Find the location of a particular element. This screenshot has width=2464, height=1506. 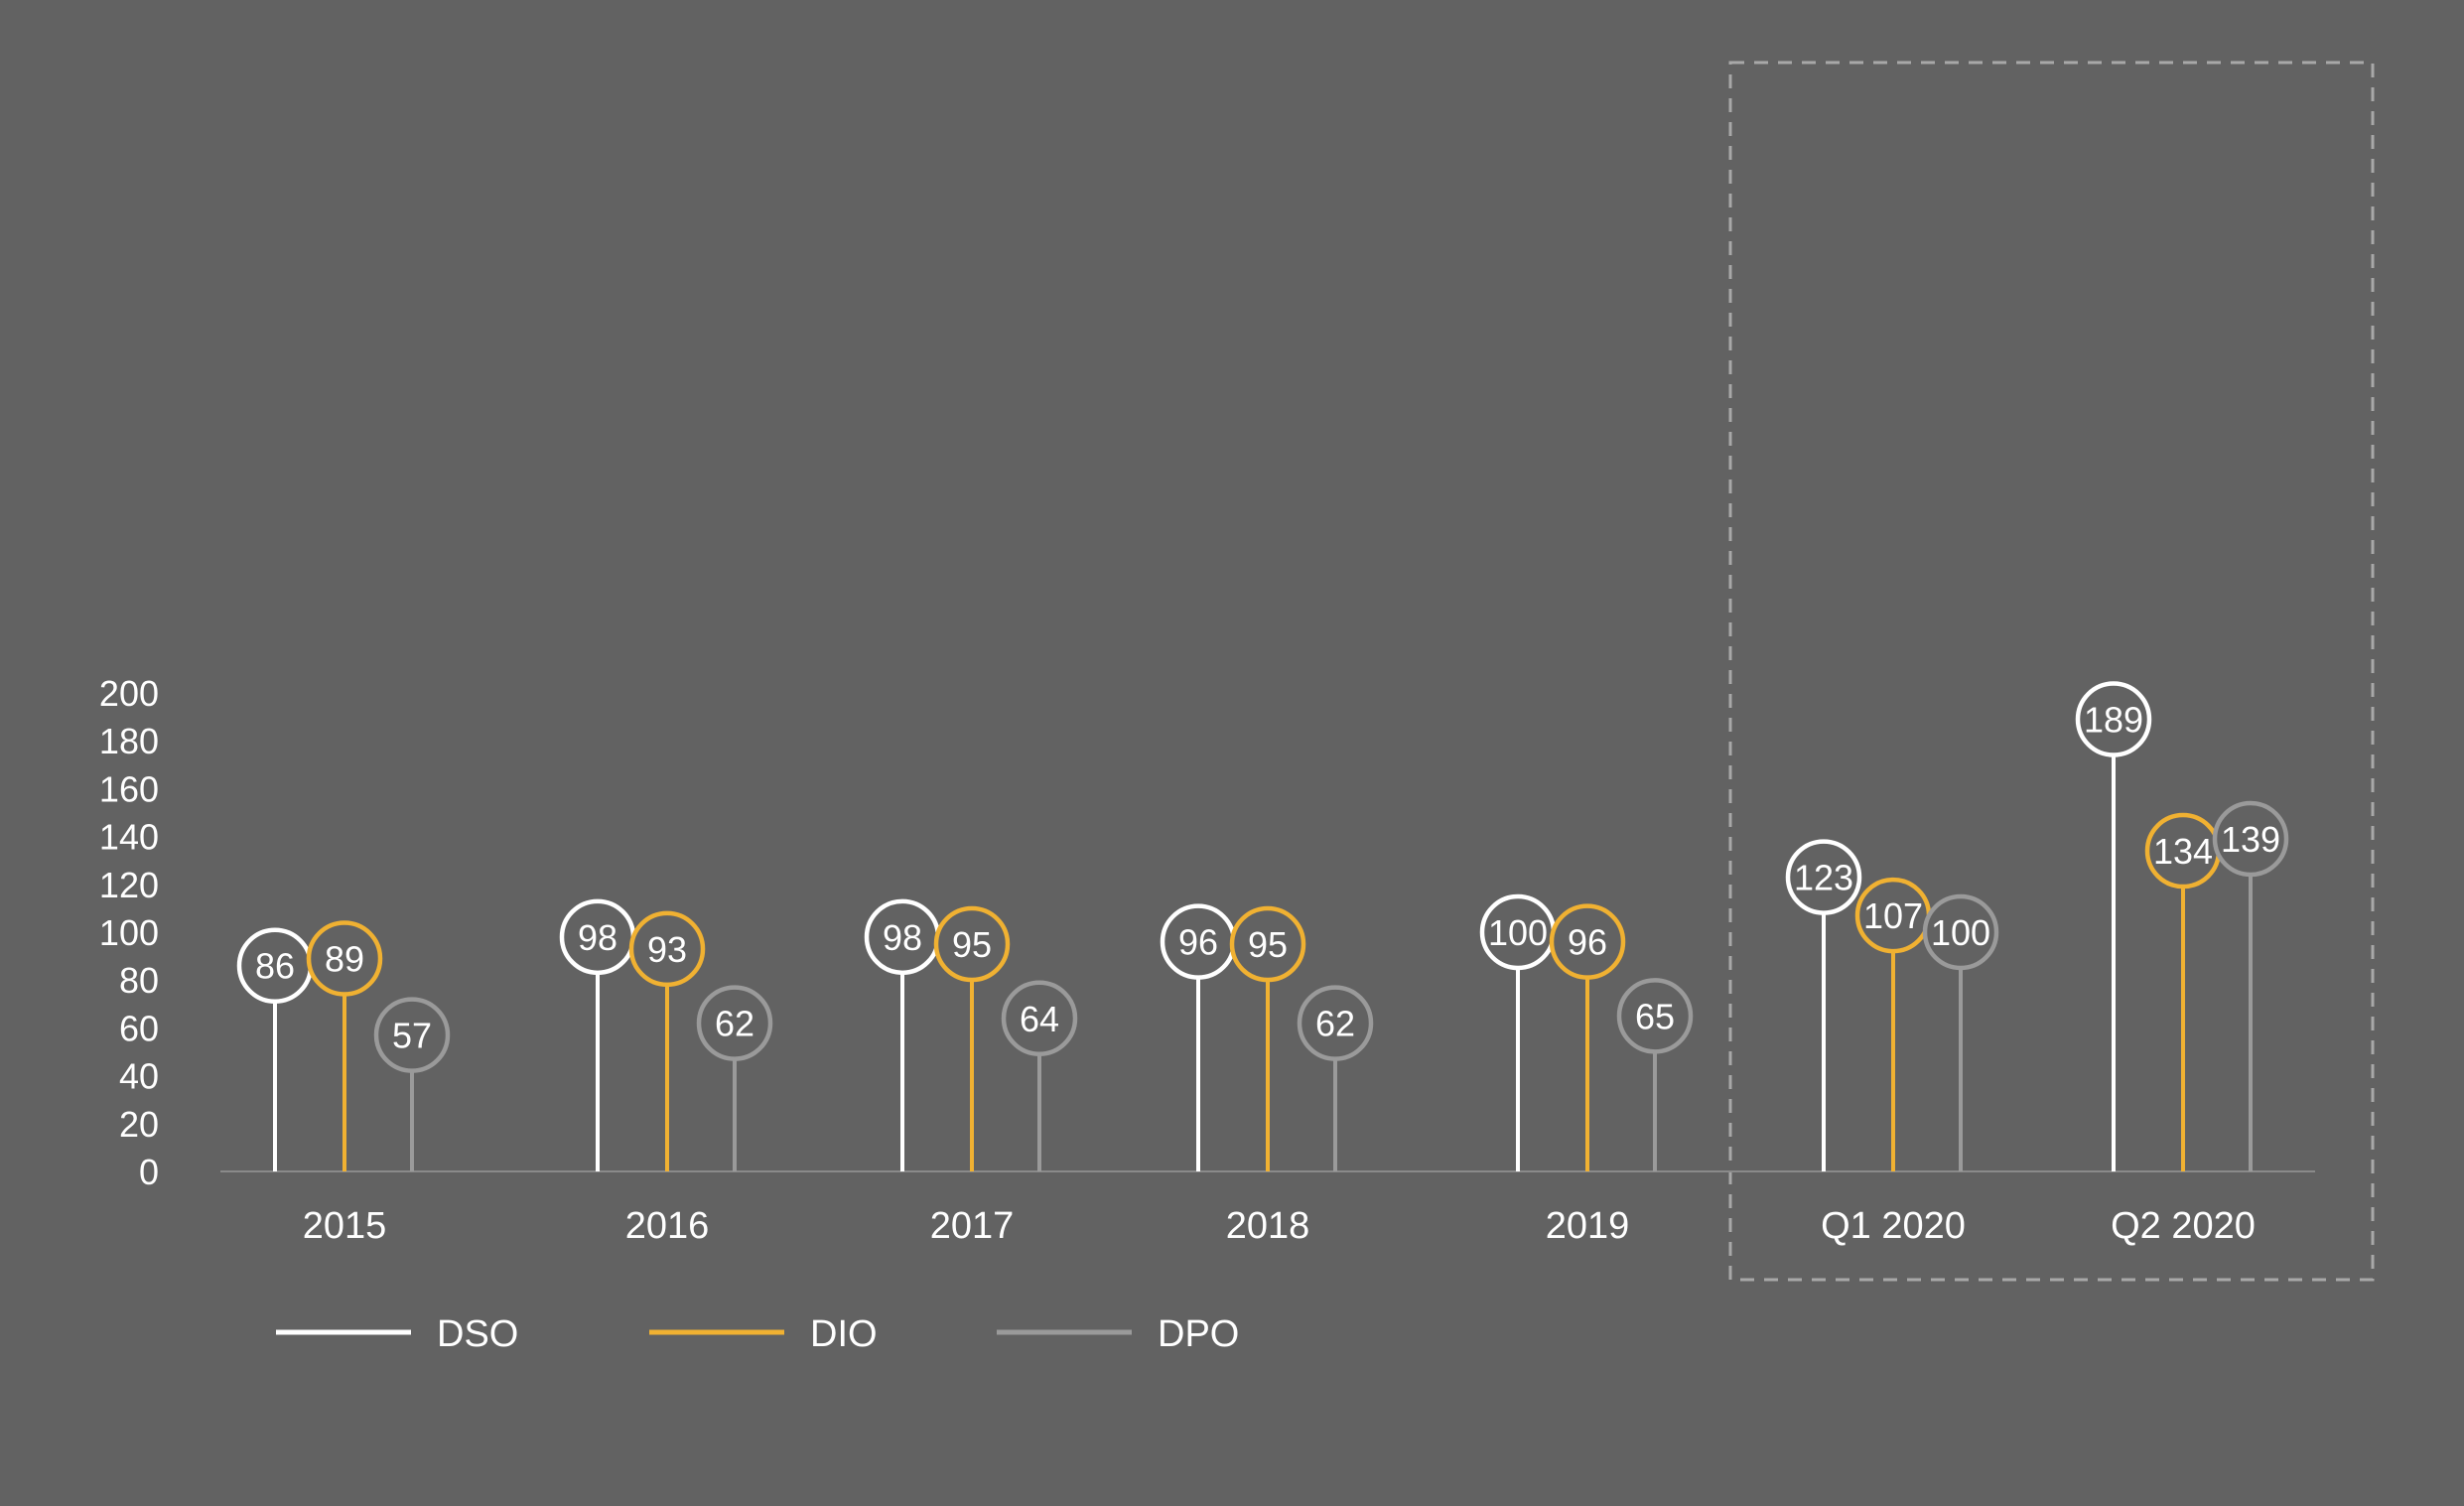

data-label-dpo: 57 is located at coordinates (412, 1036).